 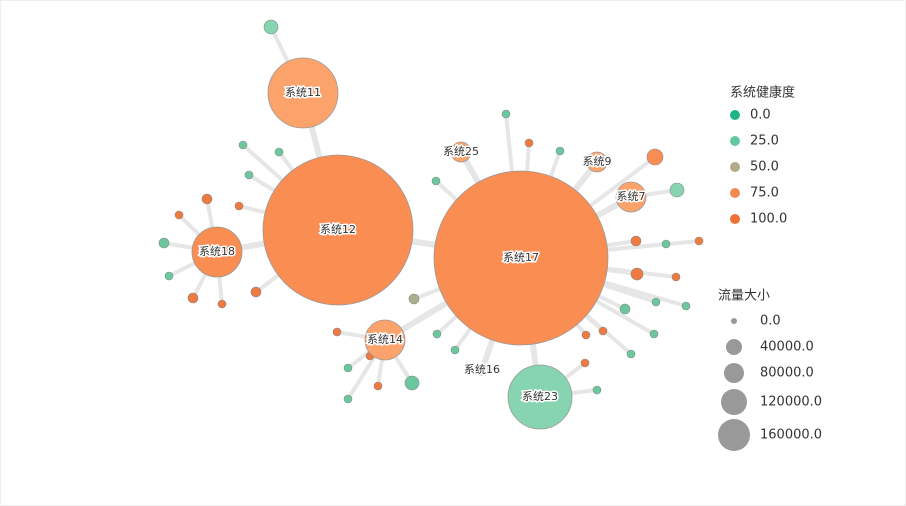 I want to click on legend-label: 75.0, so click(x=764, y=193).